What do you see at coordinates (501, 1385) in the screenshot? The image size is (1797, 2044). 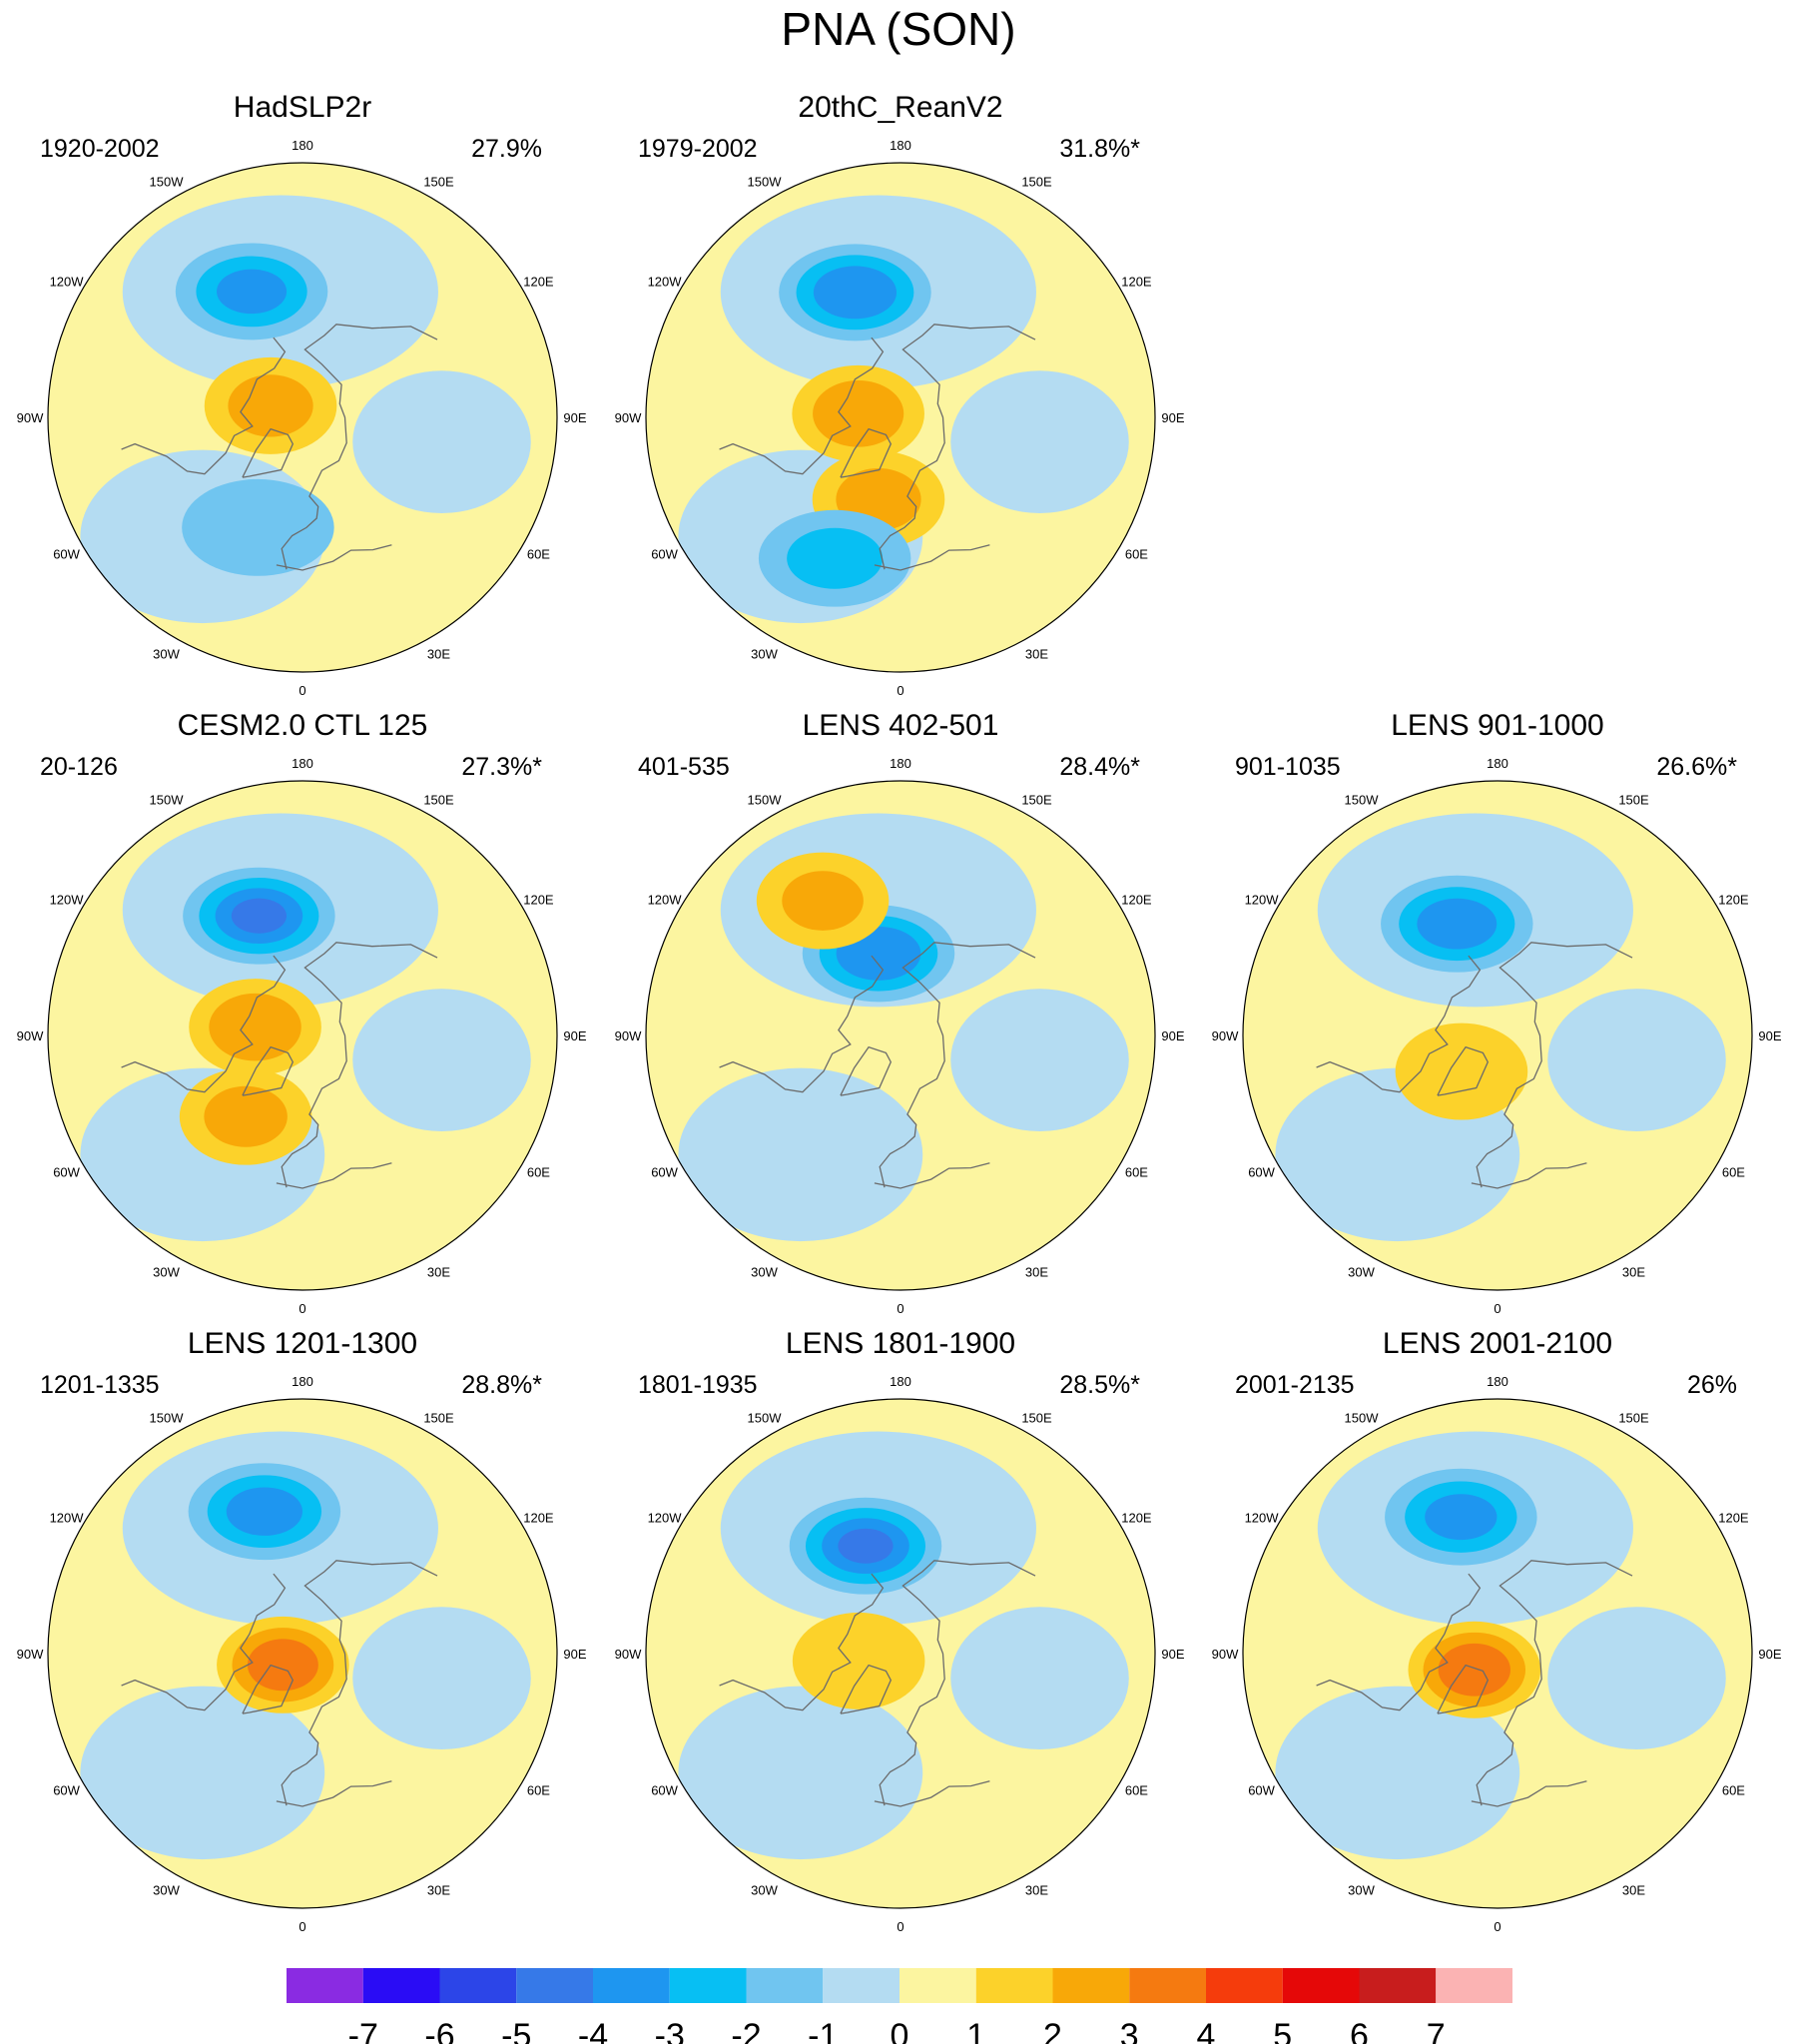 I see `panel-variance: 28.8%*` at bounding box center [501, 1385].